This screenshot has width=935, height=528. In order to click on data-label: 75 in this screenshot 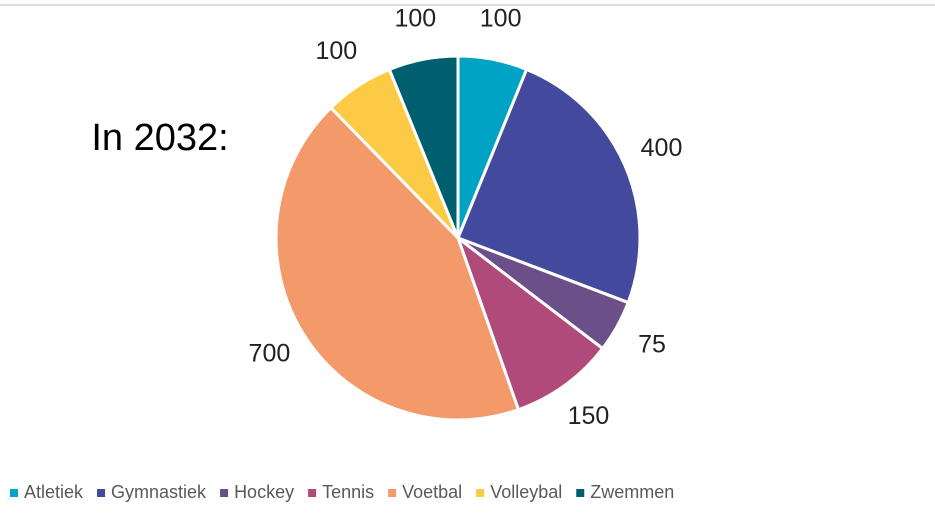, I will do `click(652, 344)`.